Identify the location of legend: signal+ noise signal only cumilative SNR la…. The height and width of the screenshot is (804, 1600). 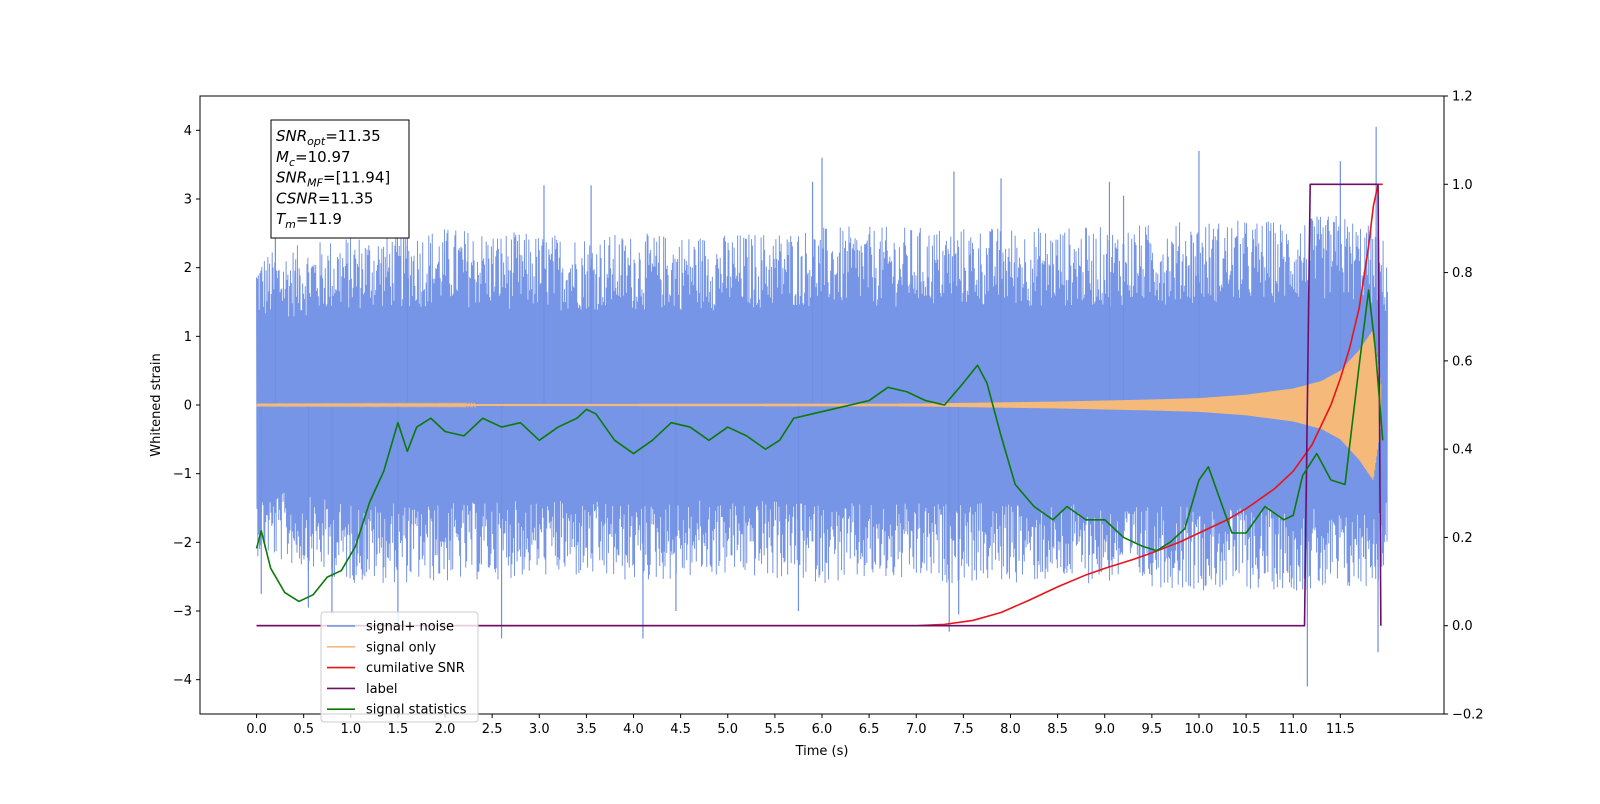
(399, 667).